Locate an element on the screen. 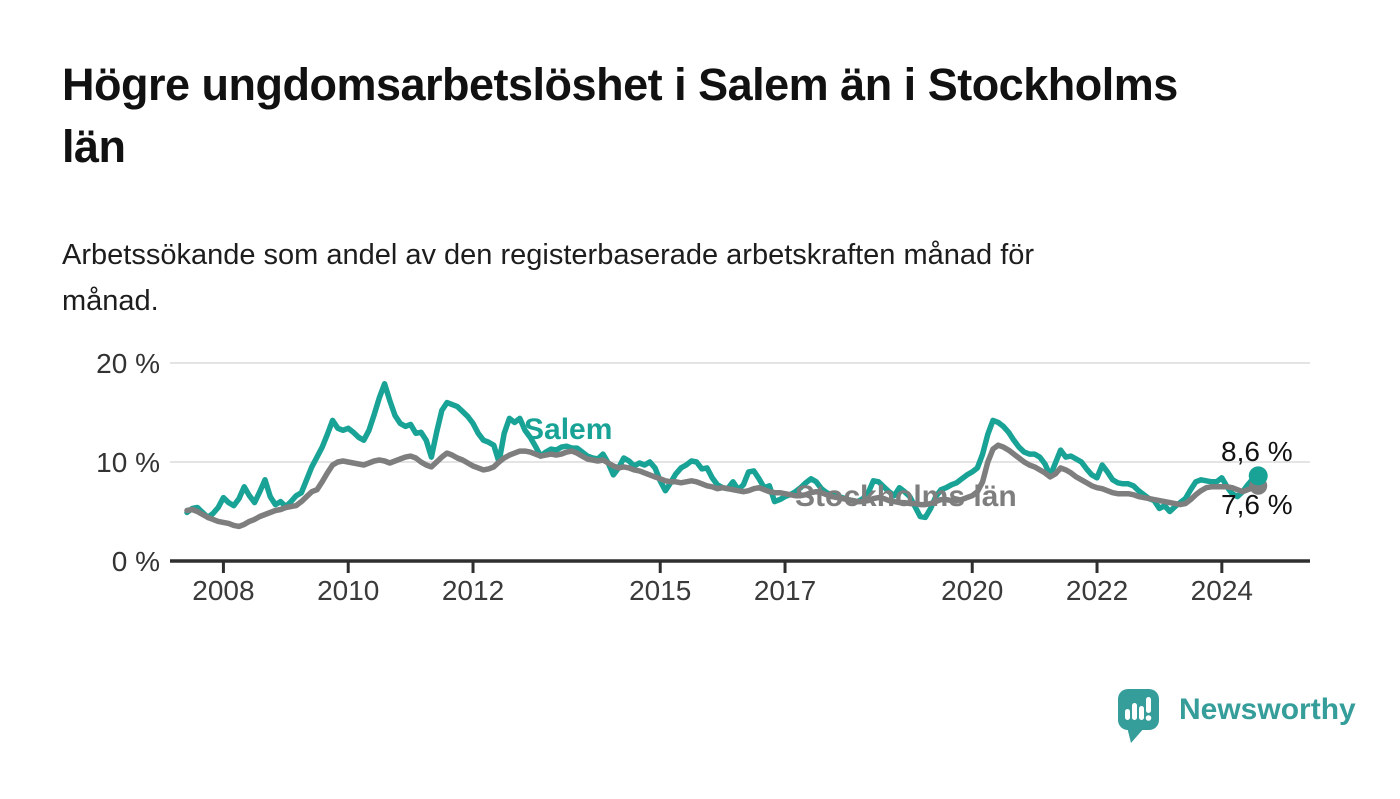 The image size is (1400, 799). svg-text: 2012 is located at coordinates (473, 590).